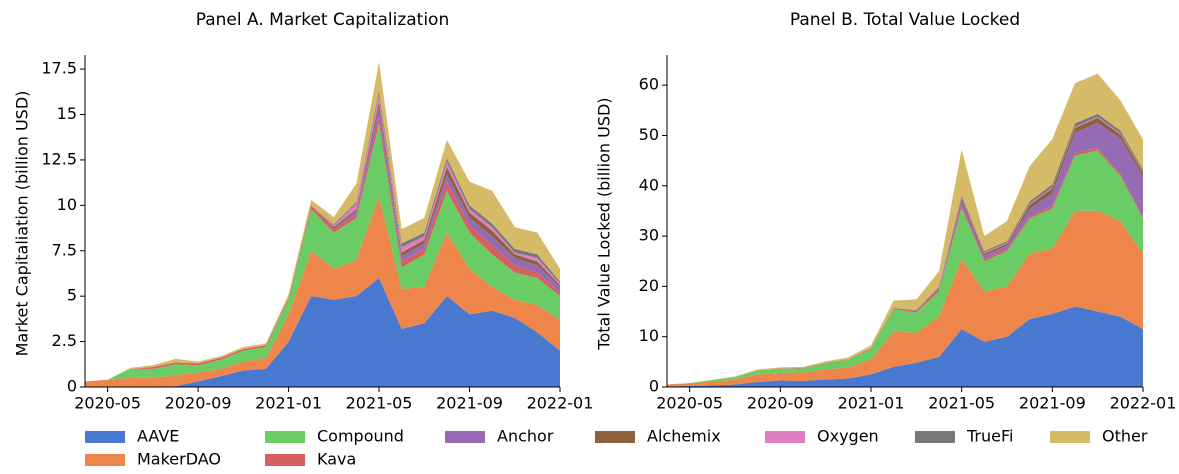 The image size is (1179, 474). I want to click on y-tick-label: 60, so click(649, 84).